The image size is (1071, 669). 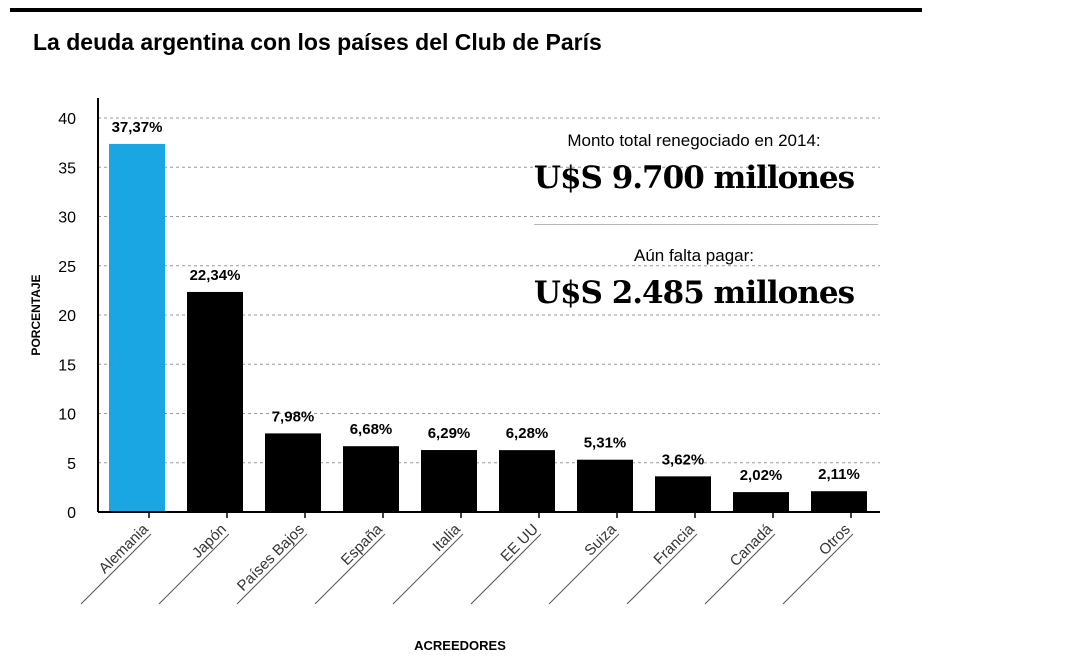 What do you see at coordinates (371, 429) in the screenshot?
I see `bar-value-label: 6,68%` at bounding box center [371, 429].